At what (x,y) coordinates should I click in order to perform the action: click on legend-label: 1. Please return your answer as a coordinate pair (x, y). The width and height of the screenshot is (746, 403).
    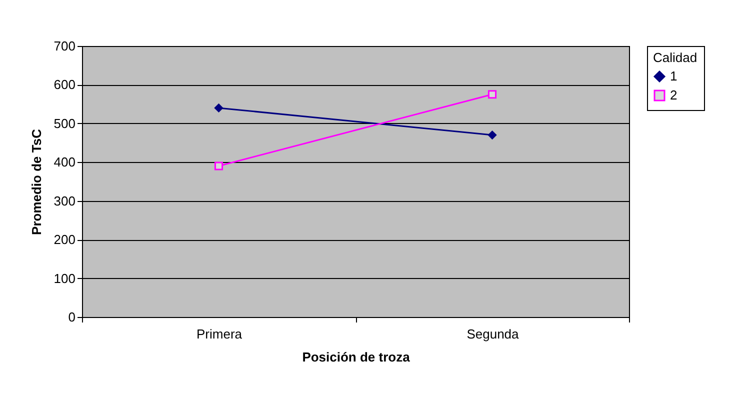
    Looking at the image, I should click on (674, 76).